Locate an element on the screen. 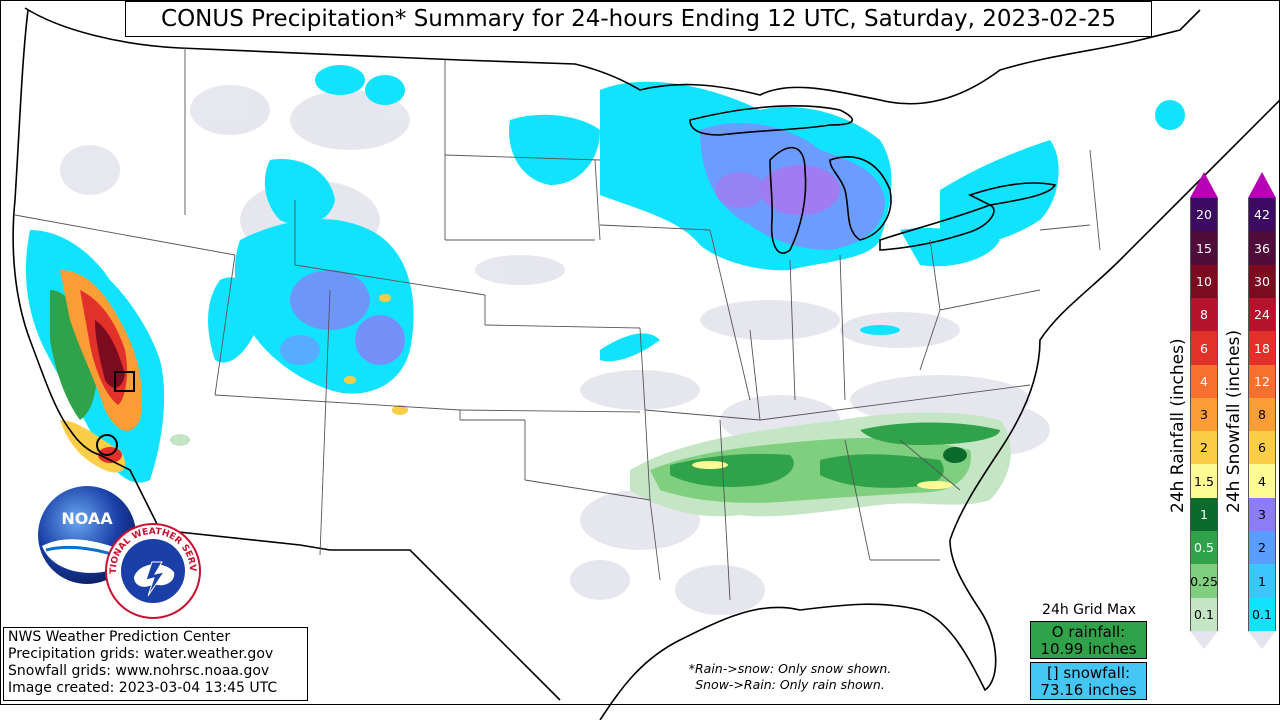  rainfall-colorbar-segment: 15 is located at coordinates (1204, 248).